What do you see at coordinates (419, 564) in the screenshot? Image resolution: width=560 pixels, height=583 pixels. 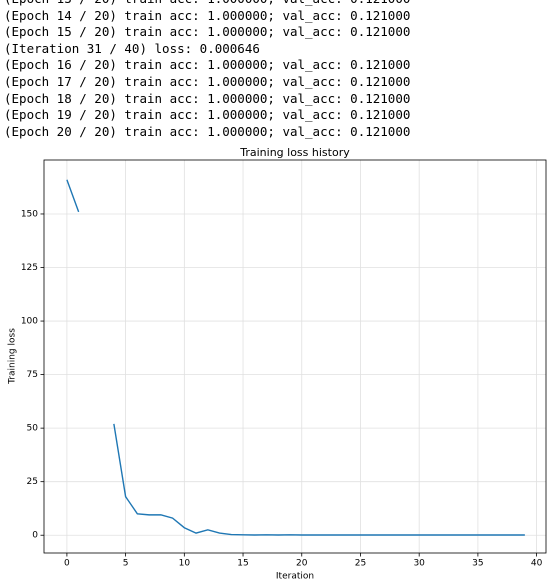 I see `x-tick-label: 30` at bounding box center [419, 564].